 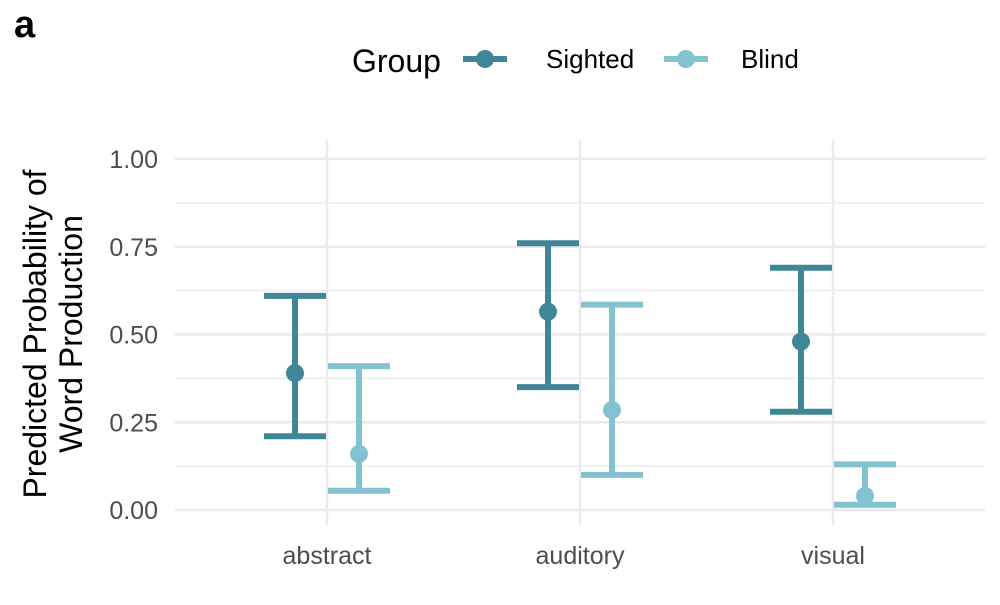 What do you see at coordinates (133, 160) in the screenshot?
I see `y-tick-label: 1.00` at bounding box center [133, 160].